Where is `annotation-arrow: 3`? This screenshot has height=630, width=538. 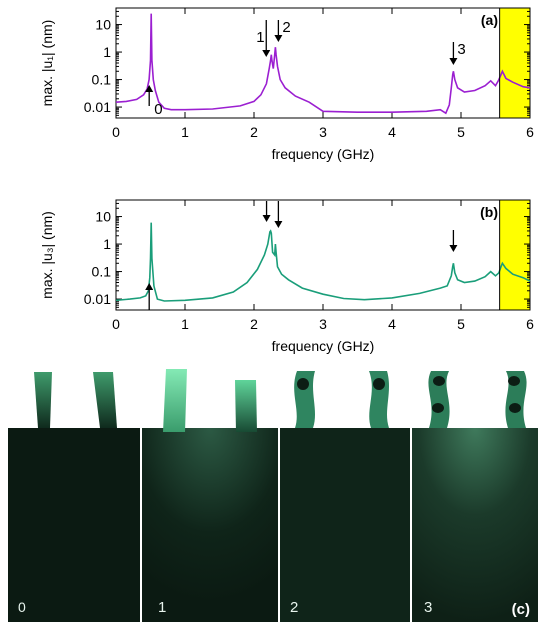 annotation-arrow: 3 is located at coordinates (457, 53).